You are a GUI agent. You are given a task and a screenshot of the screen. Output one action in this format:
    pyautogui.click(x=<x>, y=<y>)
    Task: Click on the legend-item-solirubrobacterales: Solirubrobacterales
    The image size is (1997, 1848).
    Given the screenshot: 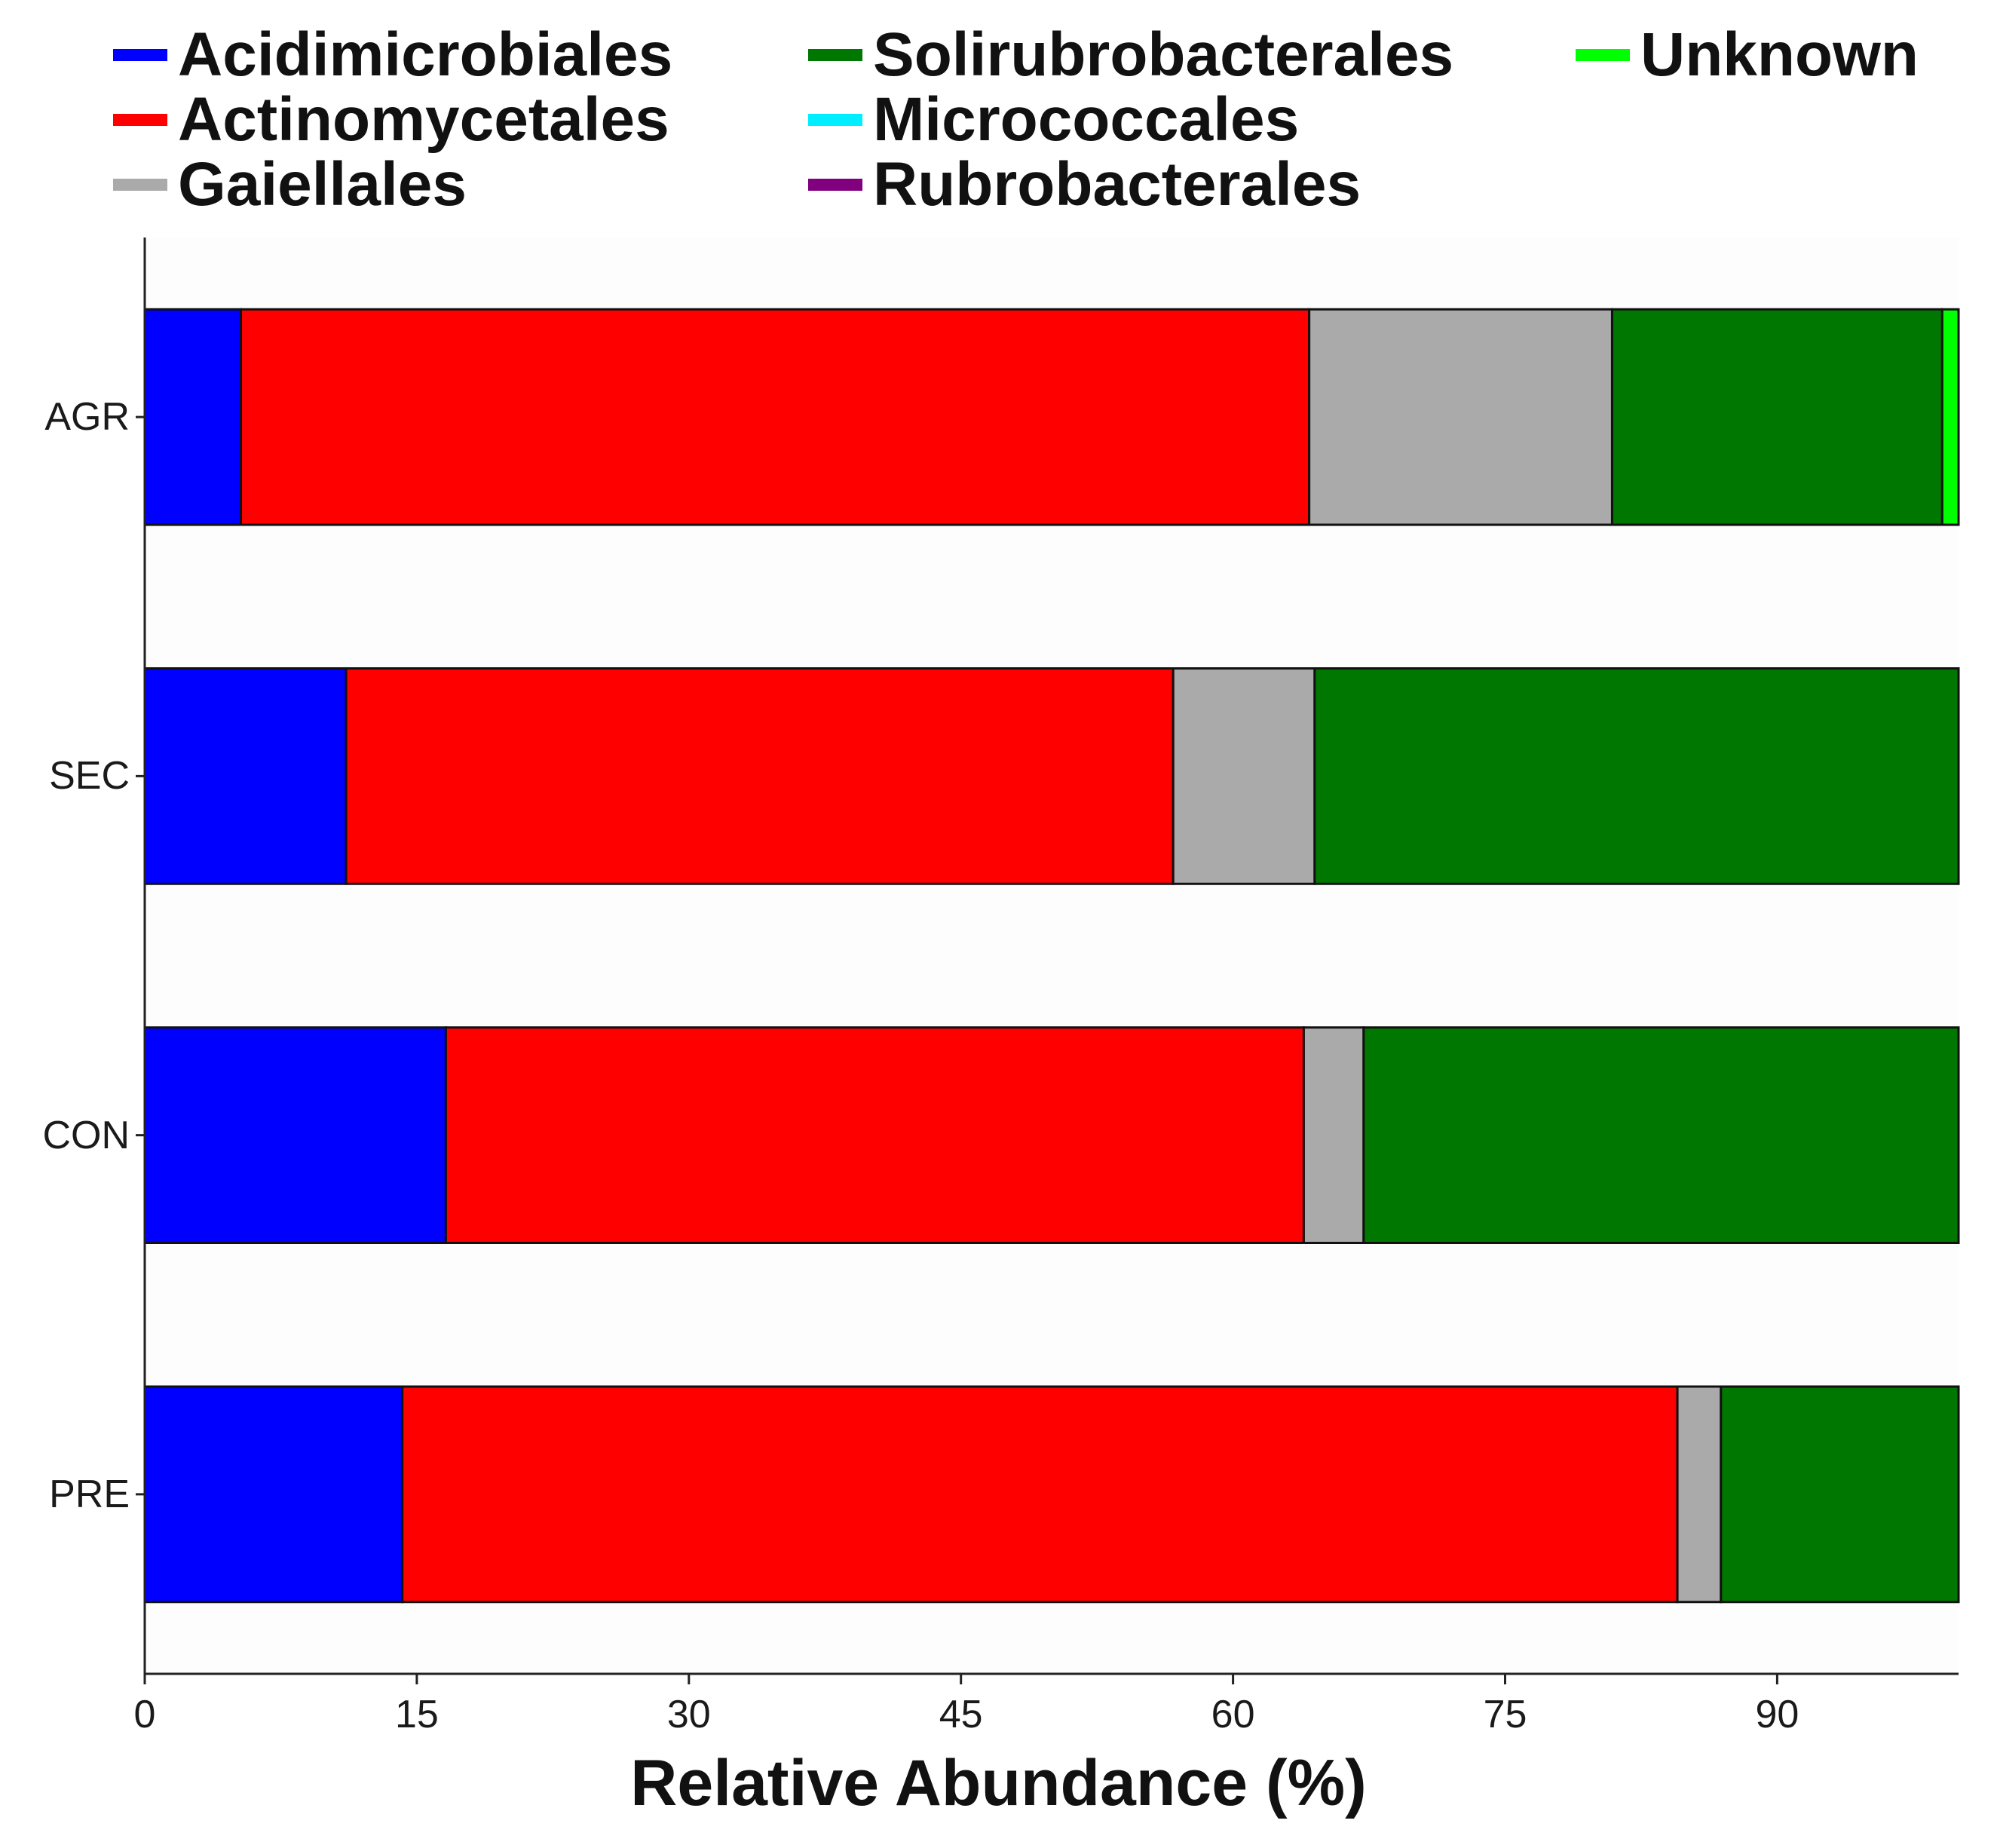 What is the action you would take?
    pyautogui.click(x=1130, y=55)
    